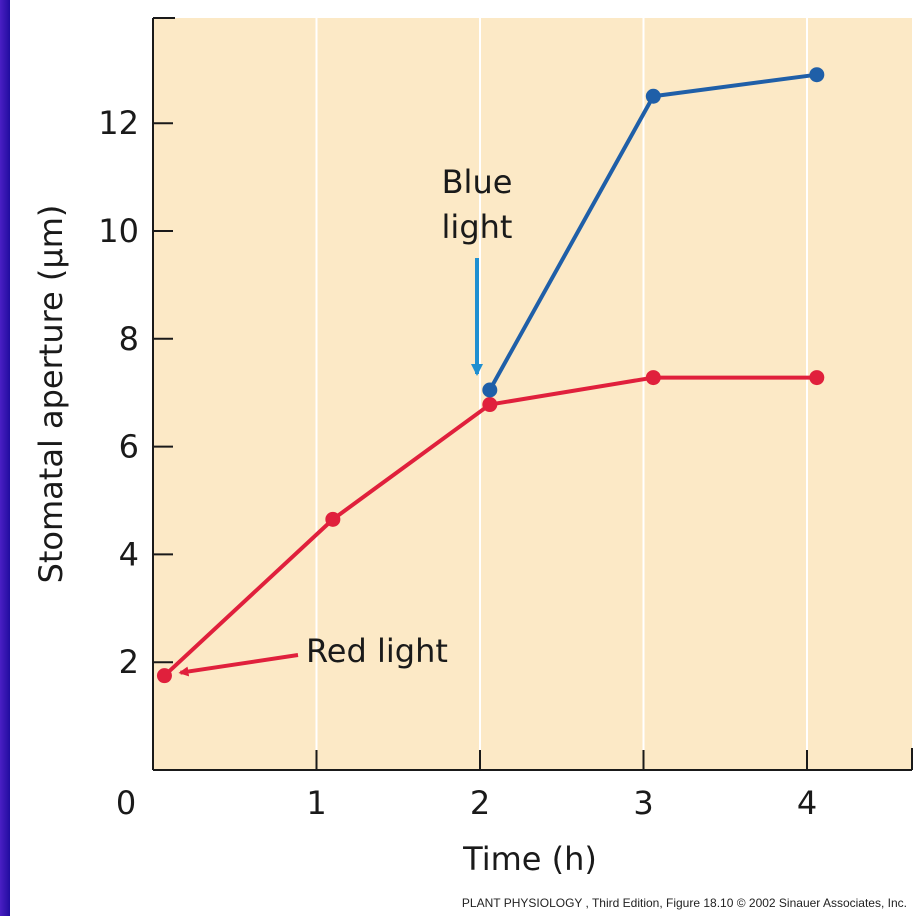 This screenshot has height=916, width=915. I want to click on x-tick-label: 1, so click(316, 803).